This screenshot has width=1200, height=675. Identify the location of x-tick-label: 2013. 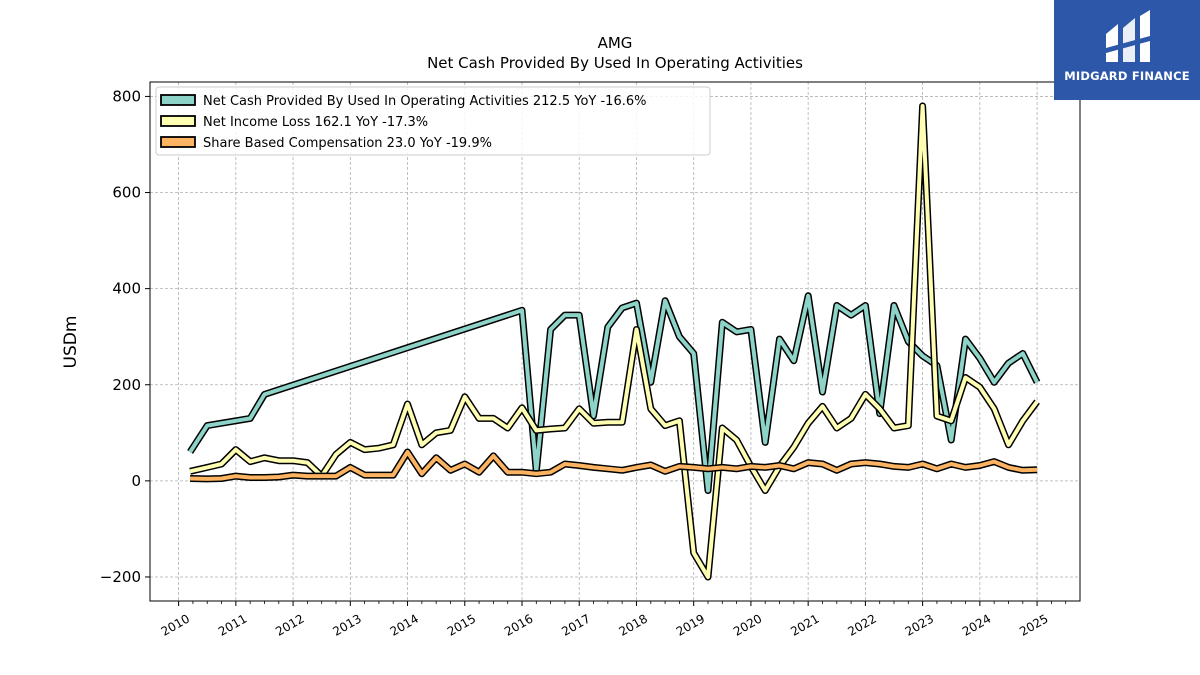
(346, 624).